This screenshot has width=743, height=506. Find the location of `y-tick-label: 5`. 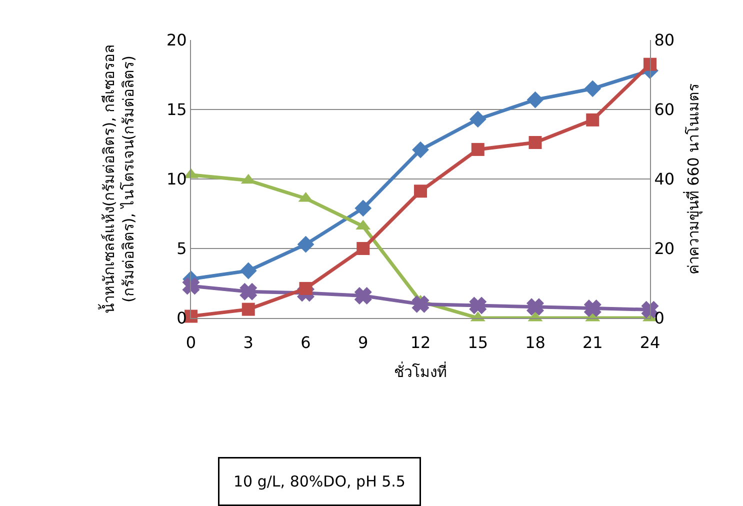

y-tick-label: 5 is located at coordinates (181, 248).